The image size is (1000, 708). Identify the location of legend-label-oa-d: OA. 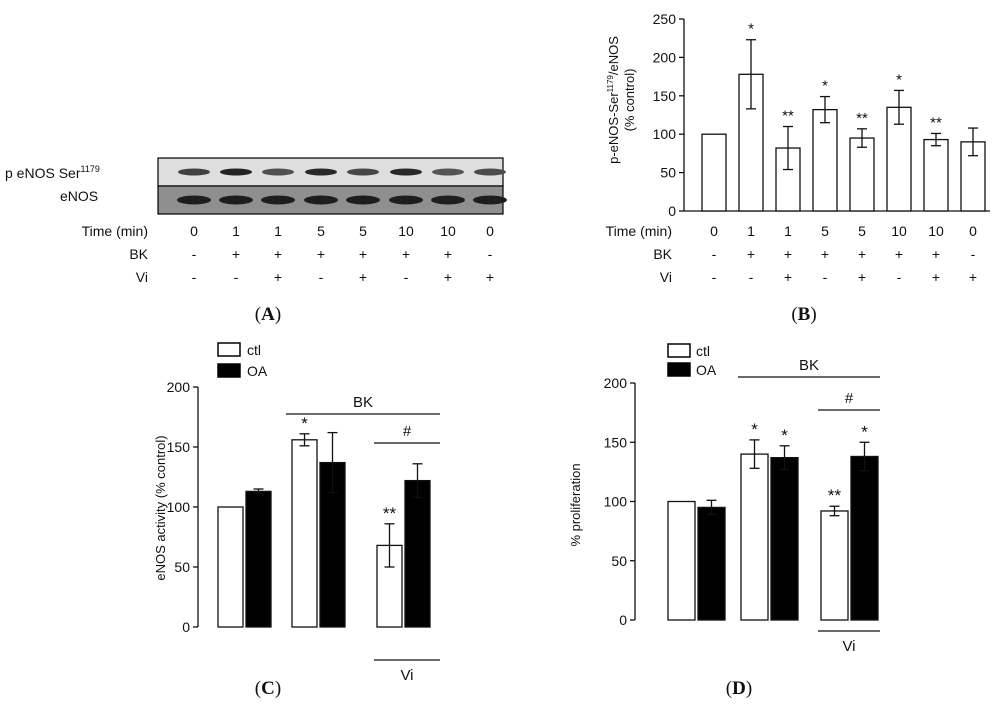
(706, 370).